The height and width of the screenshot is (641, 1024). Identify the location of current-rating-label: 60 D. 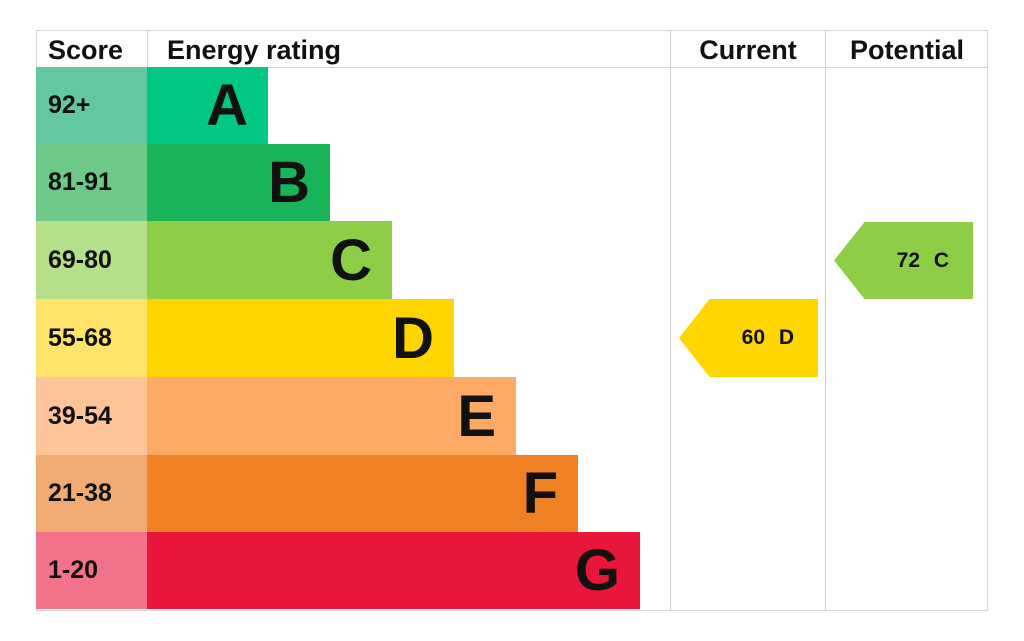
(767, 337).